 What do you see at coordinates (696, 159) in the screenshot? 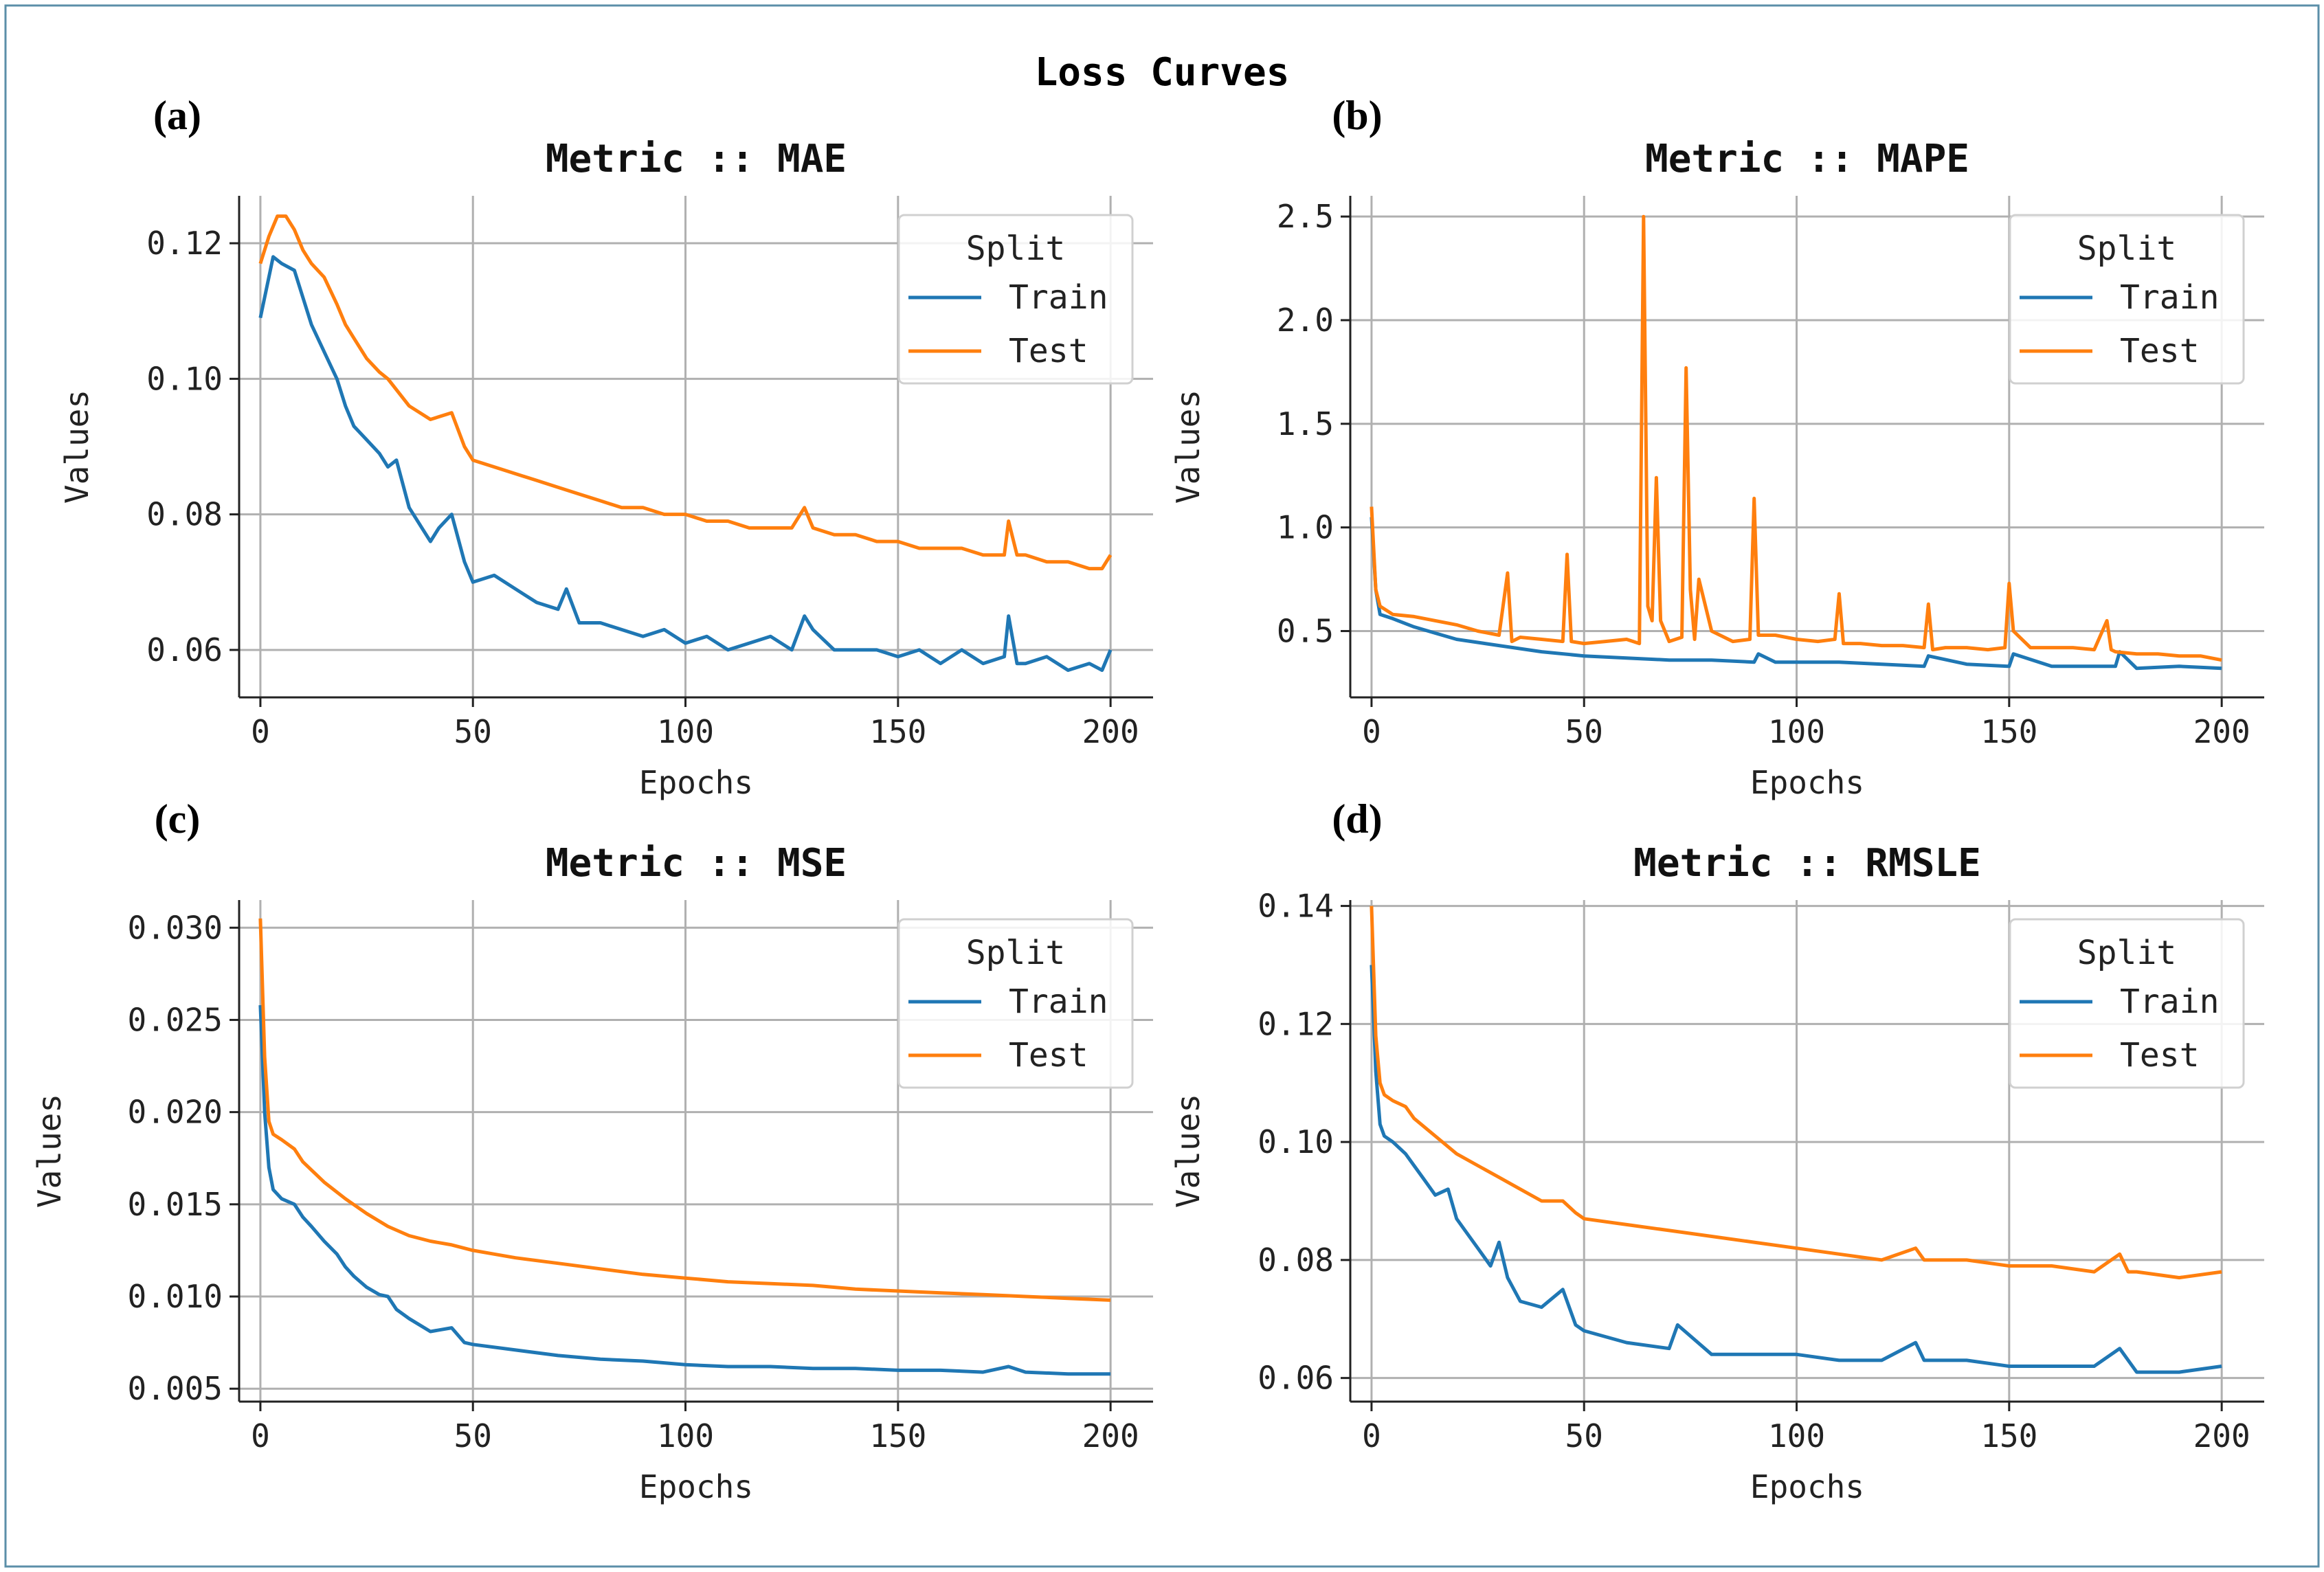
I see `chart-title: Metric :: MAE` at bounding box center [696, 159].